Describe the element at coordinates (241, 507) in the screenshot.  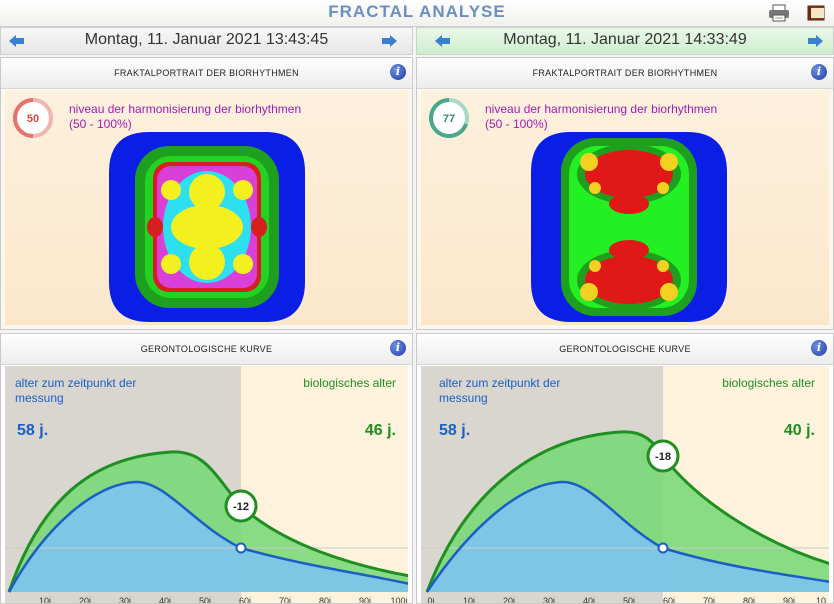
I see `age-diff: -12` at that location.